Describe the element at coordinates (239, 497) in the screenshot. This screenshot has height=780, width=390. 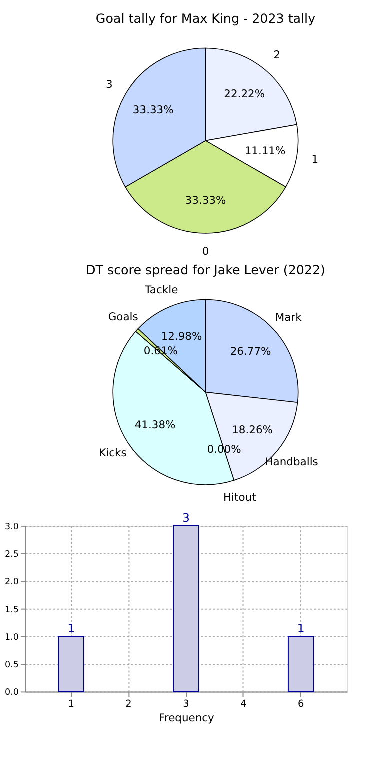
I see `category-label: Hitout` at that location.